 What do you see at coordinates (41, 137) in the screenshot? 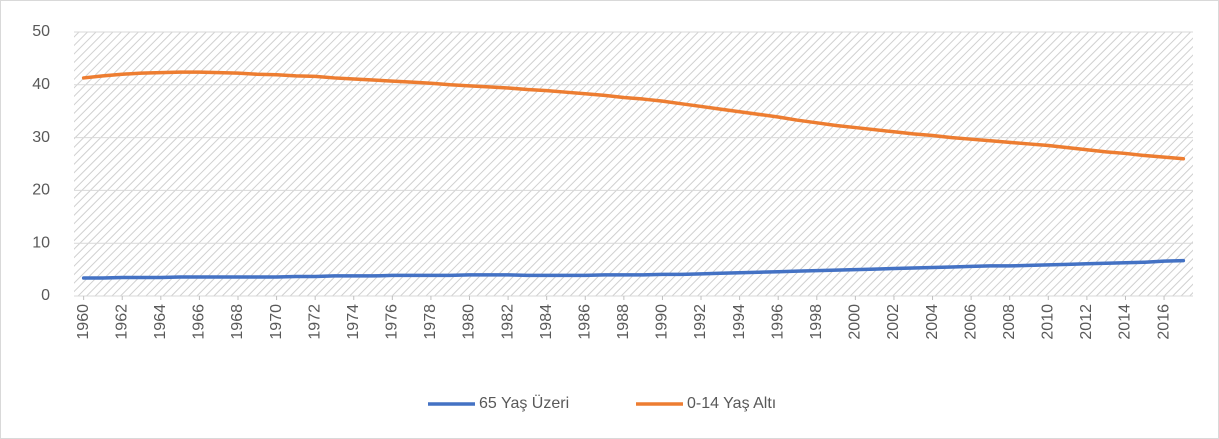
I see `y-tick-label: 30` at bounding box center [41, 137].